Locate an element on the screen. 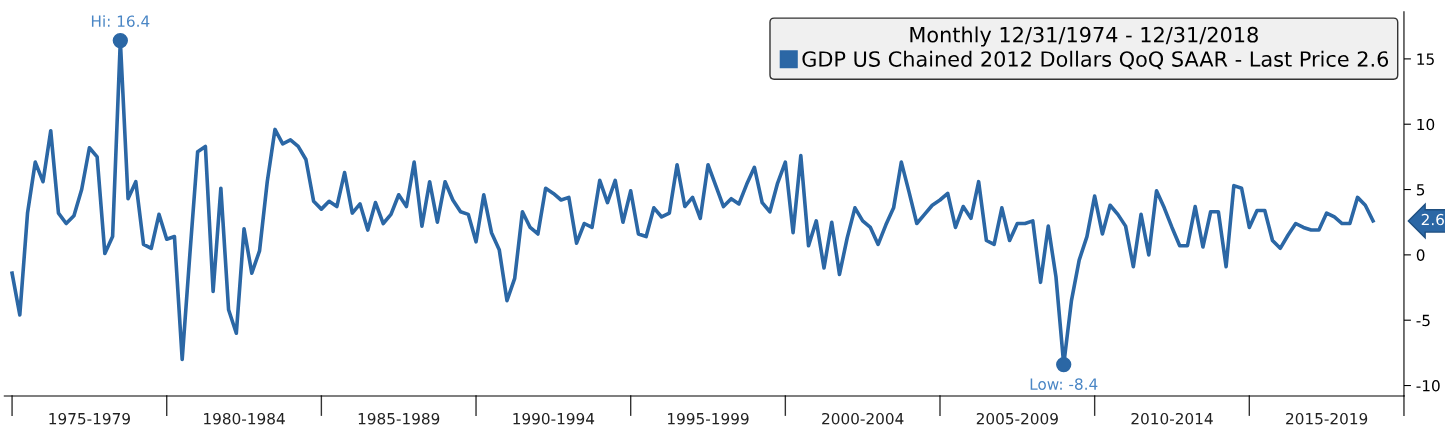 The height and width of the screenshot is (439, 1445). x-tick-label: 1995-1999 is located at coordinates (708, 418).